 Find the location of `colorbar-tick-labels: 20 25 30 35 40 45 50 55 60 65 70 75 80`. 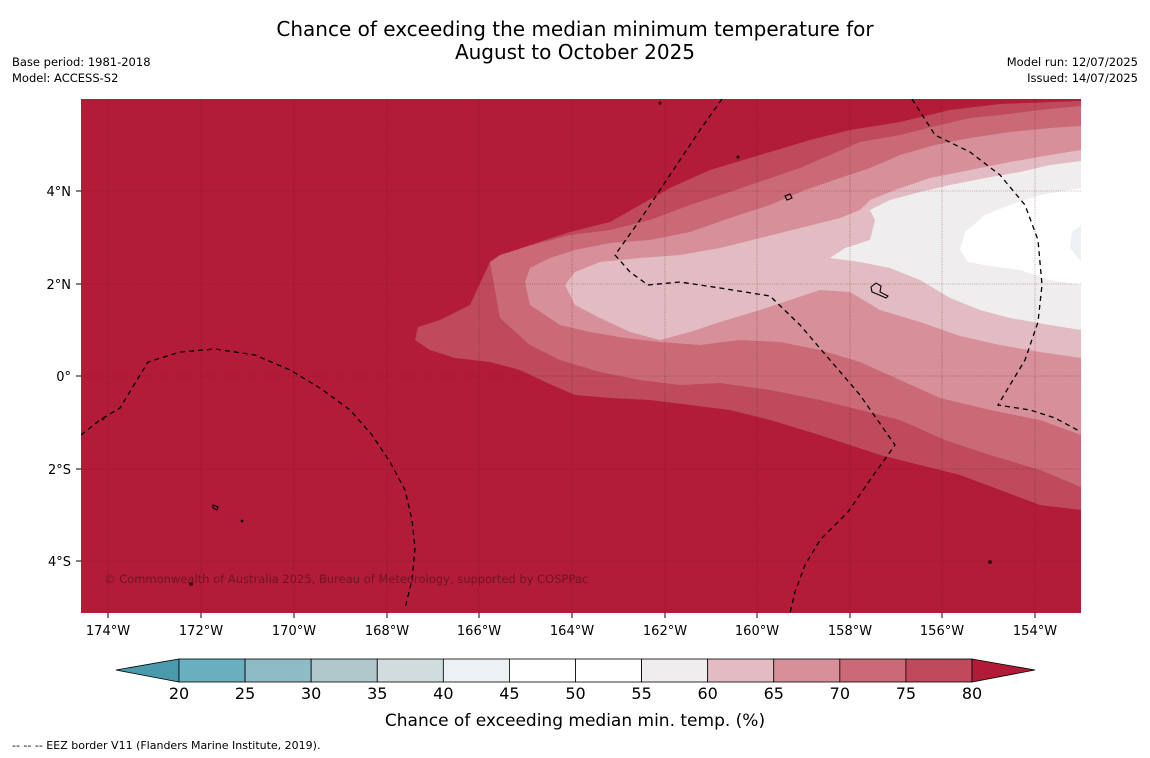

colorbar-tick-labels: 20 25 30 35 40 45 50 55 60 65 70 75 80 is located at coordinates (575, 693).